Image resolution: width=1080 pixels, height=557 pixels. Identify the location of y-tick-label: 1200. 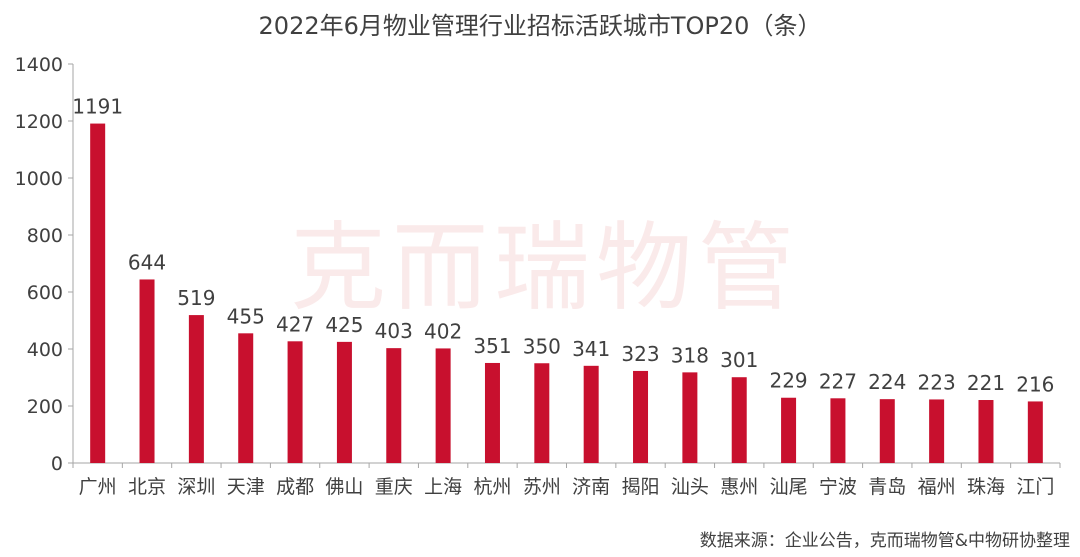
(39, 122).